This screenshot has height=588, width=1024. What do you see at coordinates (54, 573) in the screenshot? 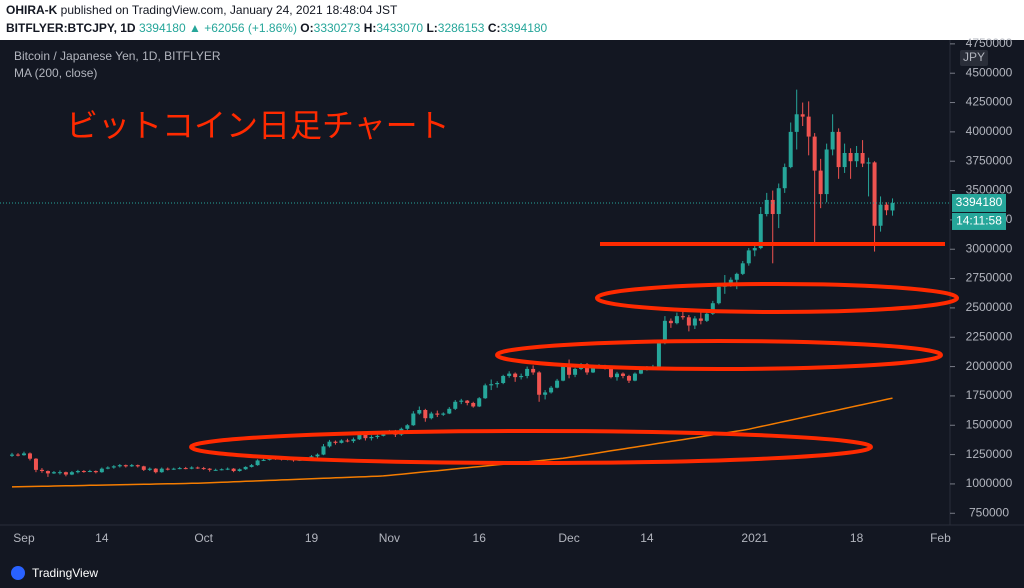
I see `footer: TradingView` at bounding box center [54, 573].